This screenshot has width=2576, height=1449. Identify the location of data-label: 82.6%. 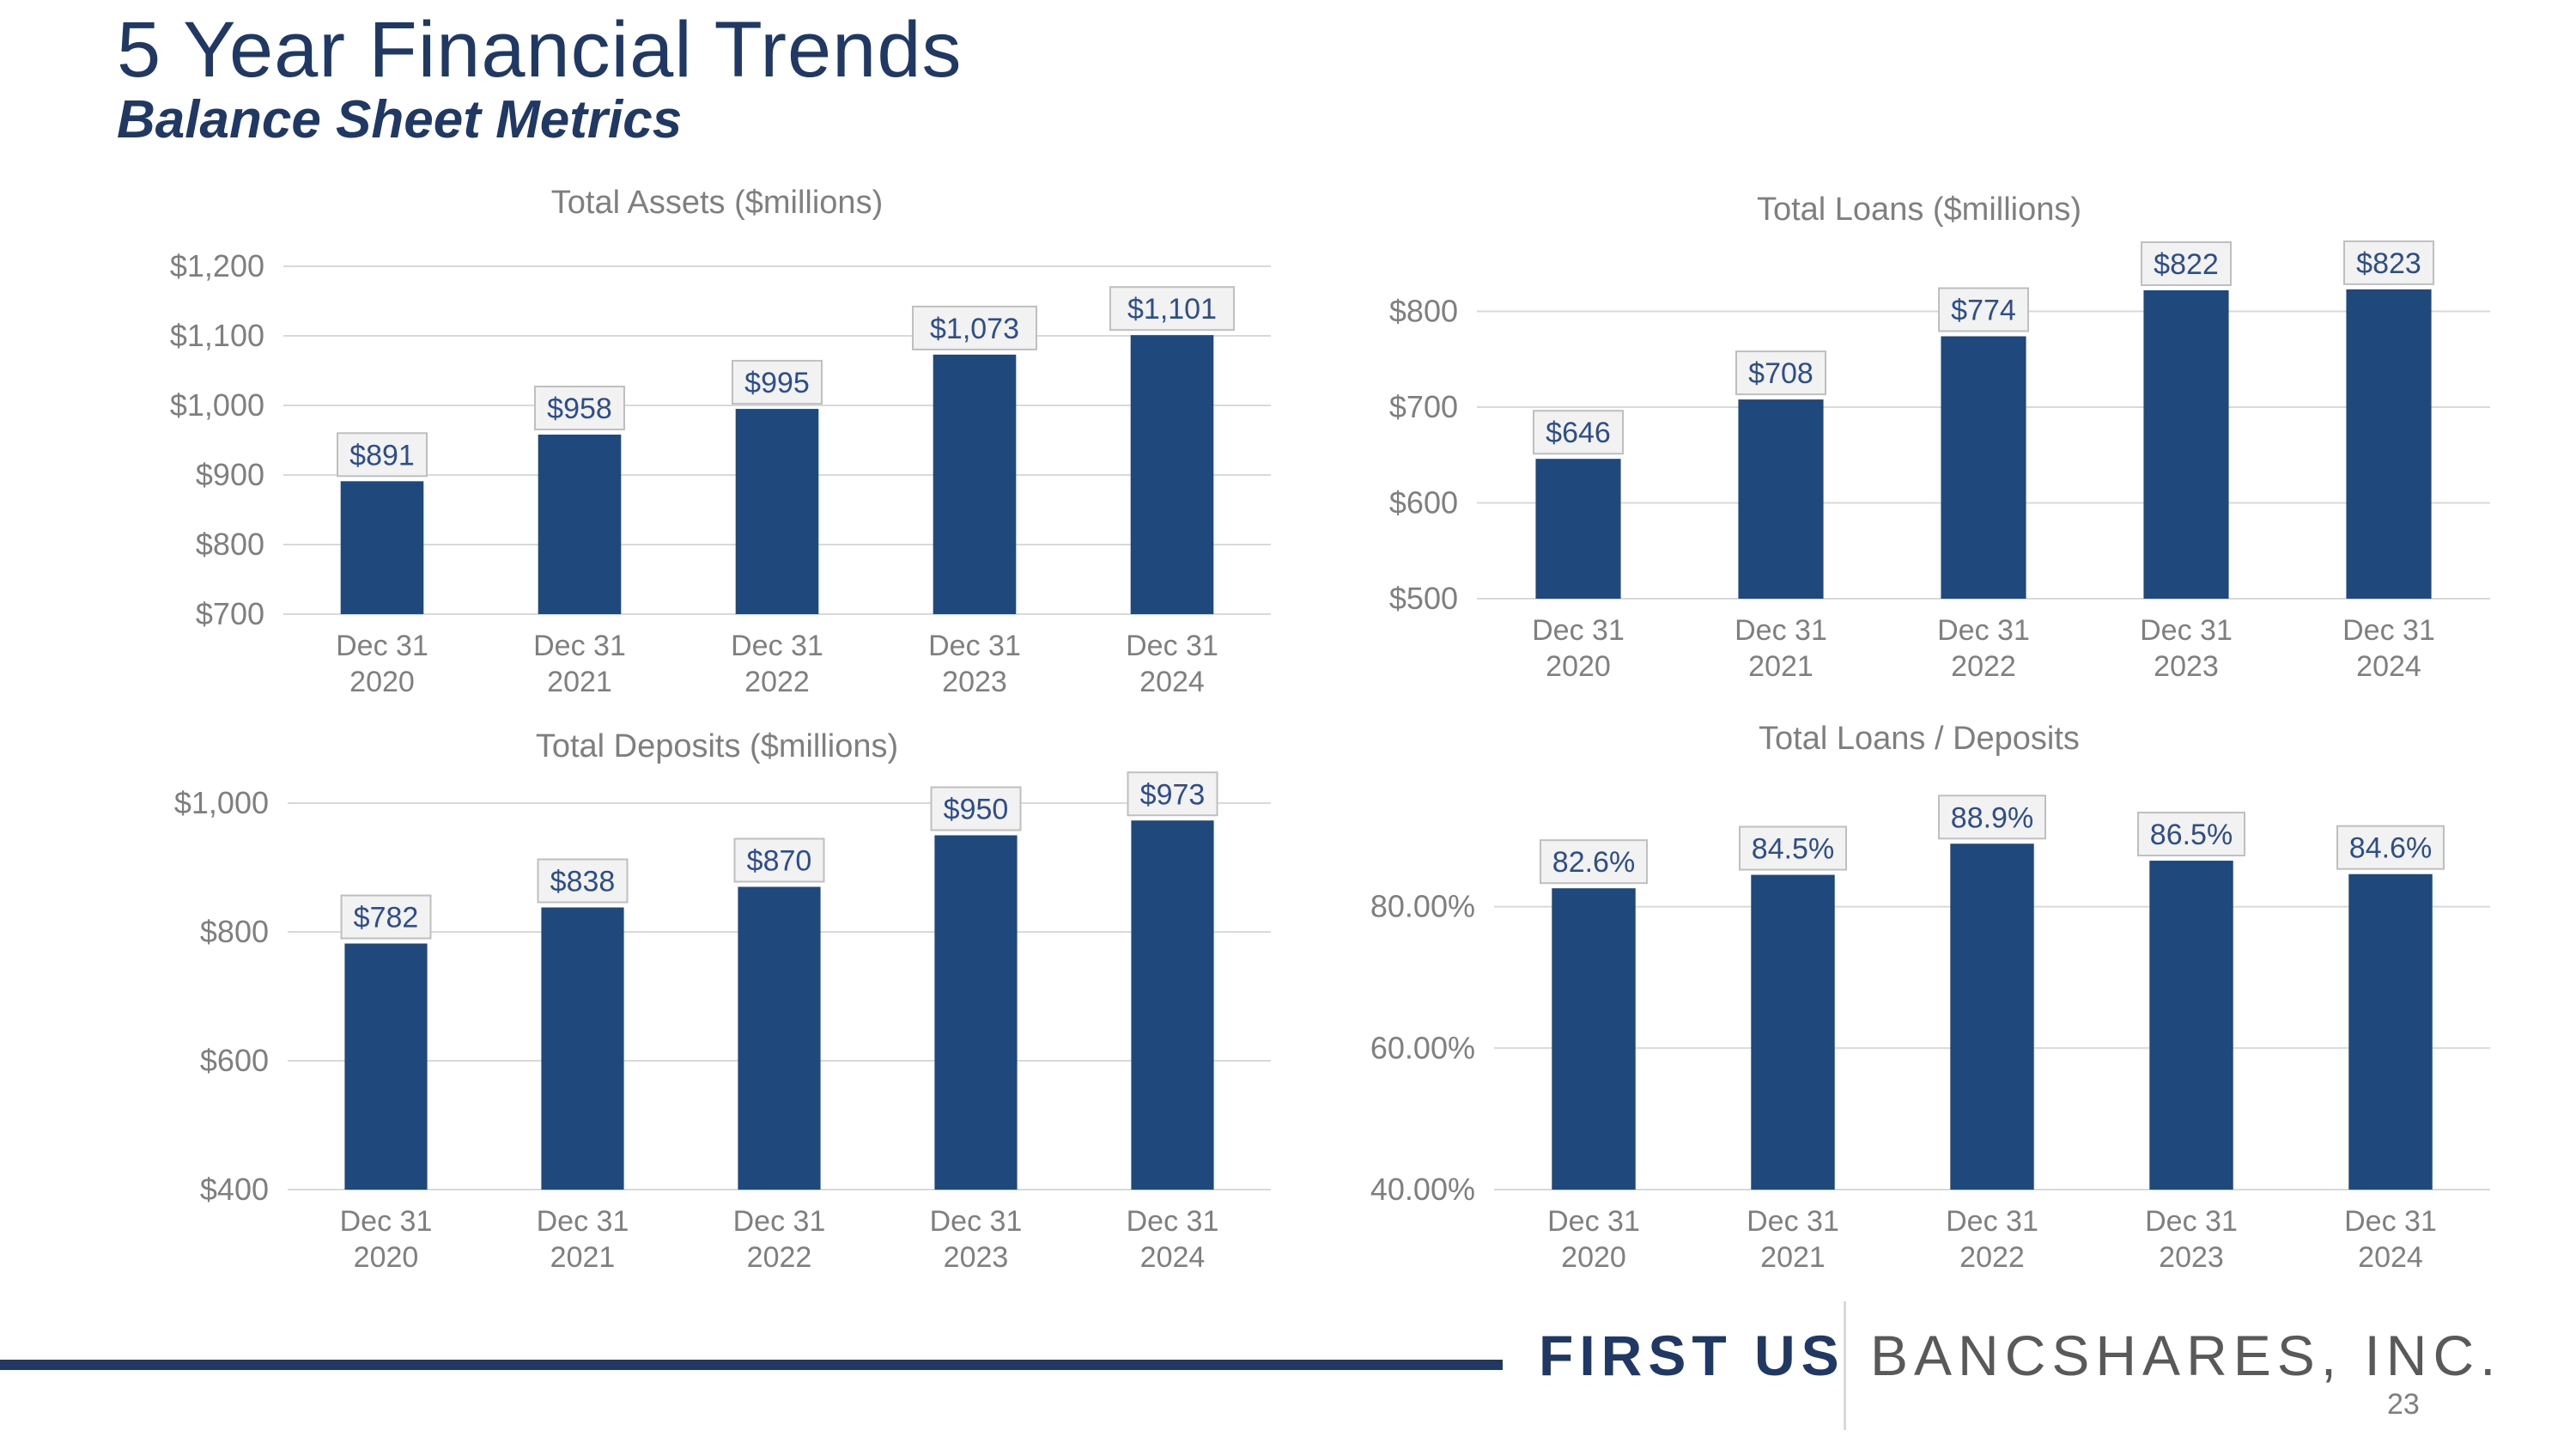
(1594, 862).